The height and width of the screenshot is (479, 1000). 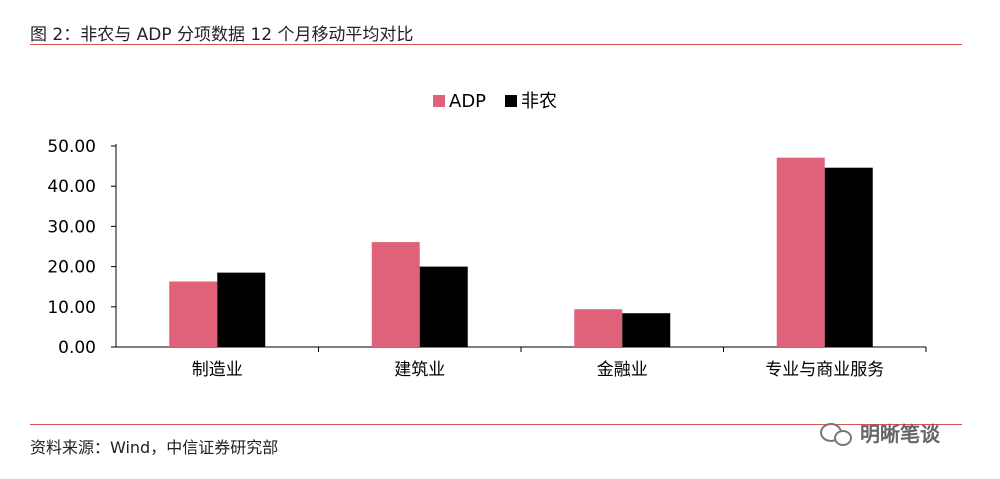 What do you see at coordinates (900, 434) in the screenshot?
I see `watermark-text: 明晰笔谈` at bounding box center [900, 434].